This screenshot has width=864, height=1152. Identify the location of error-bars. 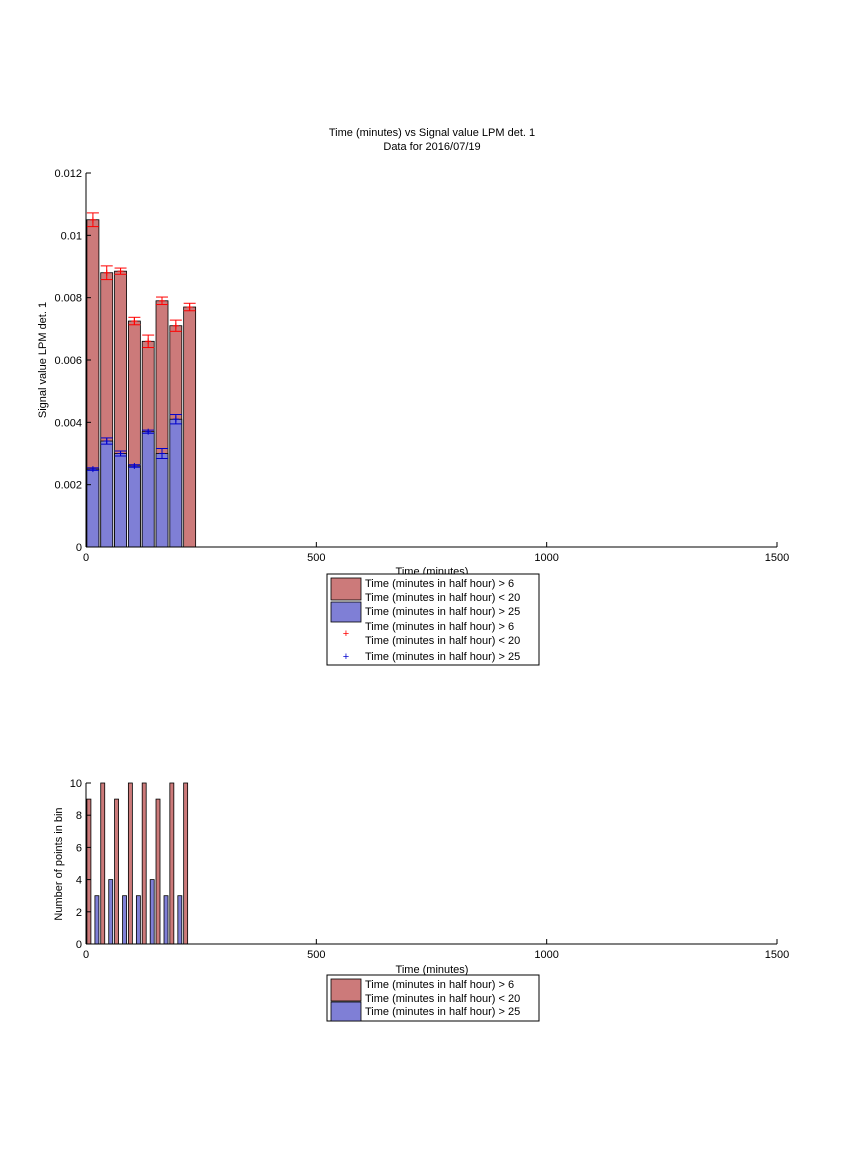
(141, 342).